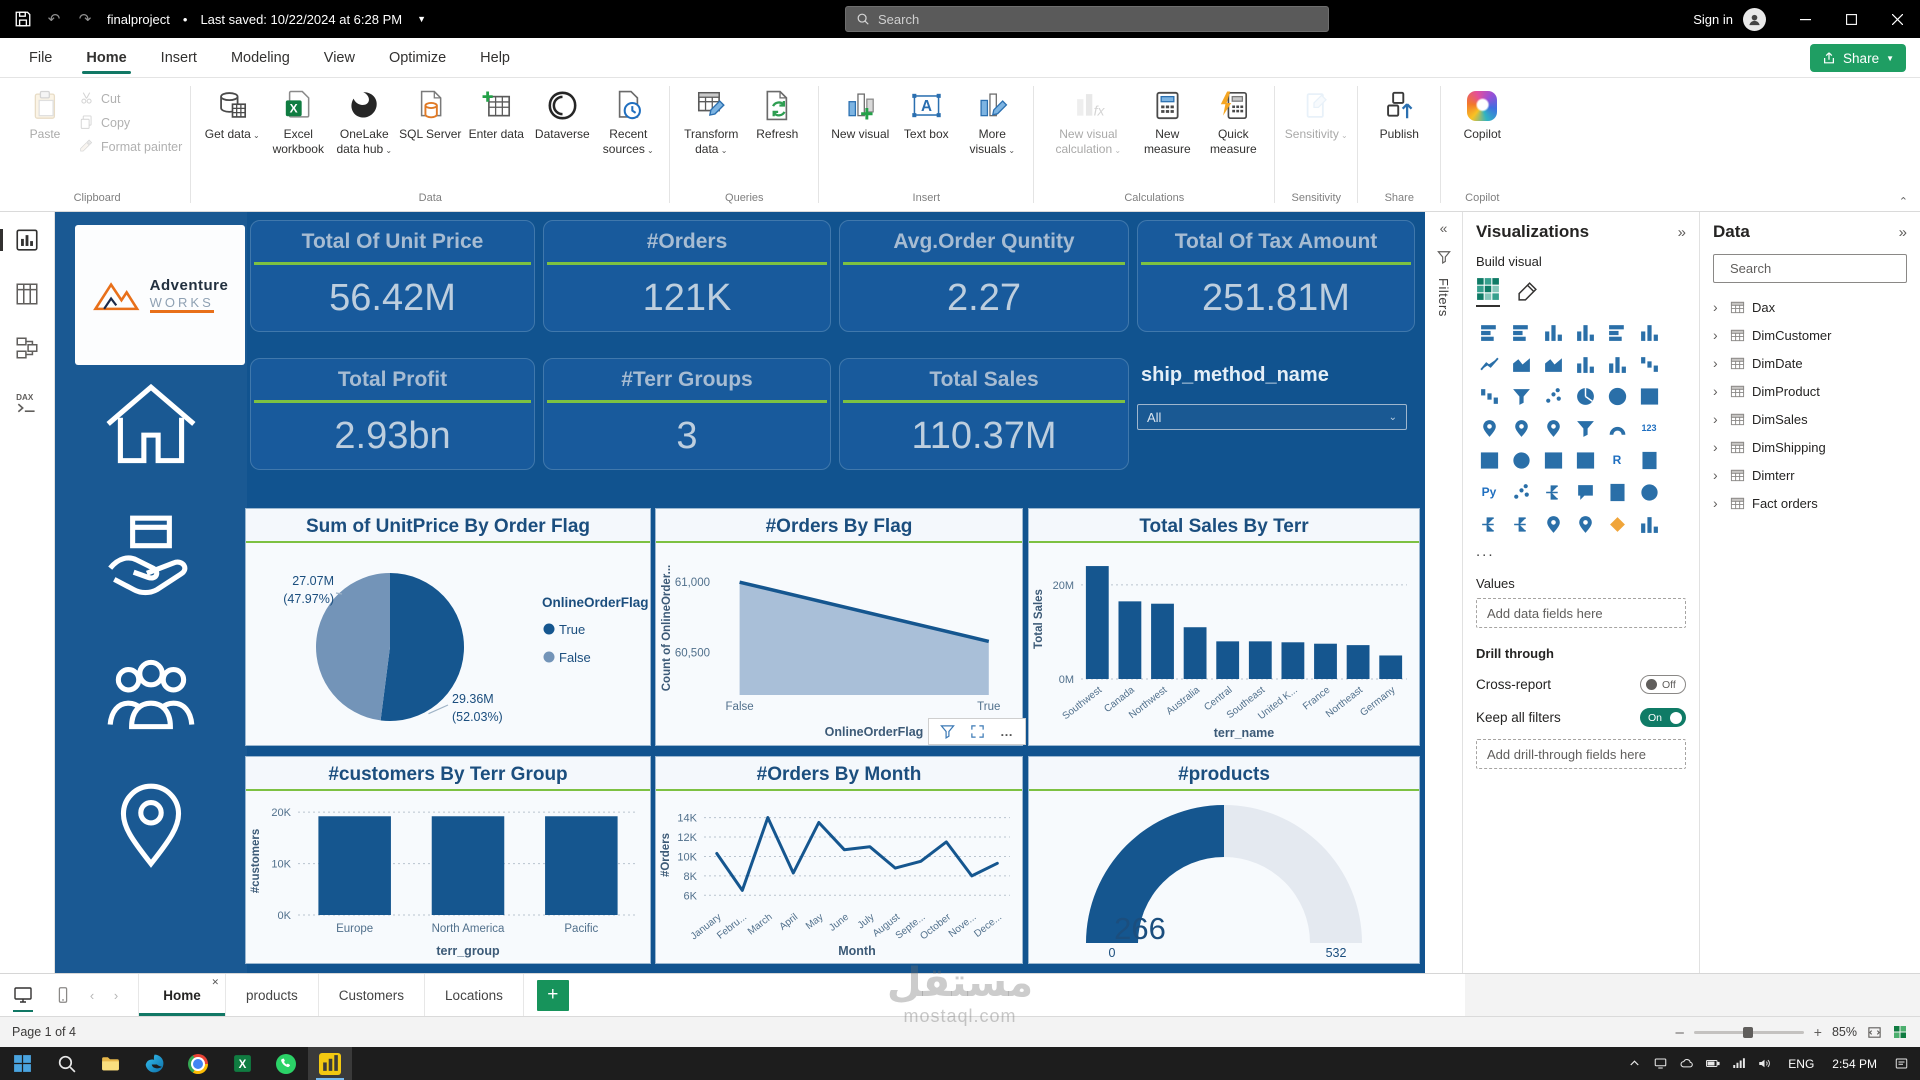  I want to click on publish-button: Publish, so click(1399, 112).